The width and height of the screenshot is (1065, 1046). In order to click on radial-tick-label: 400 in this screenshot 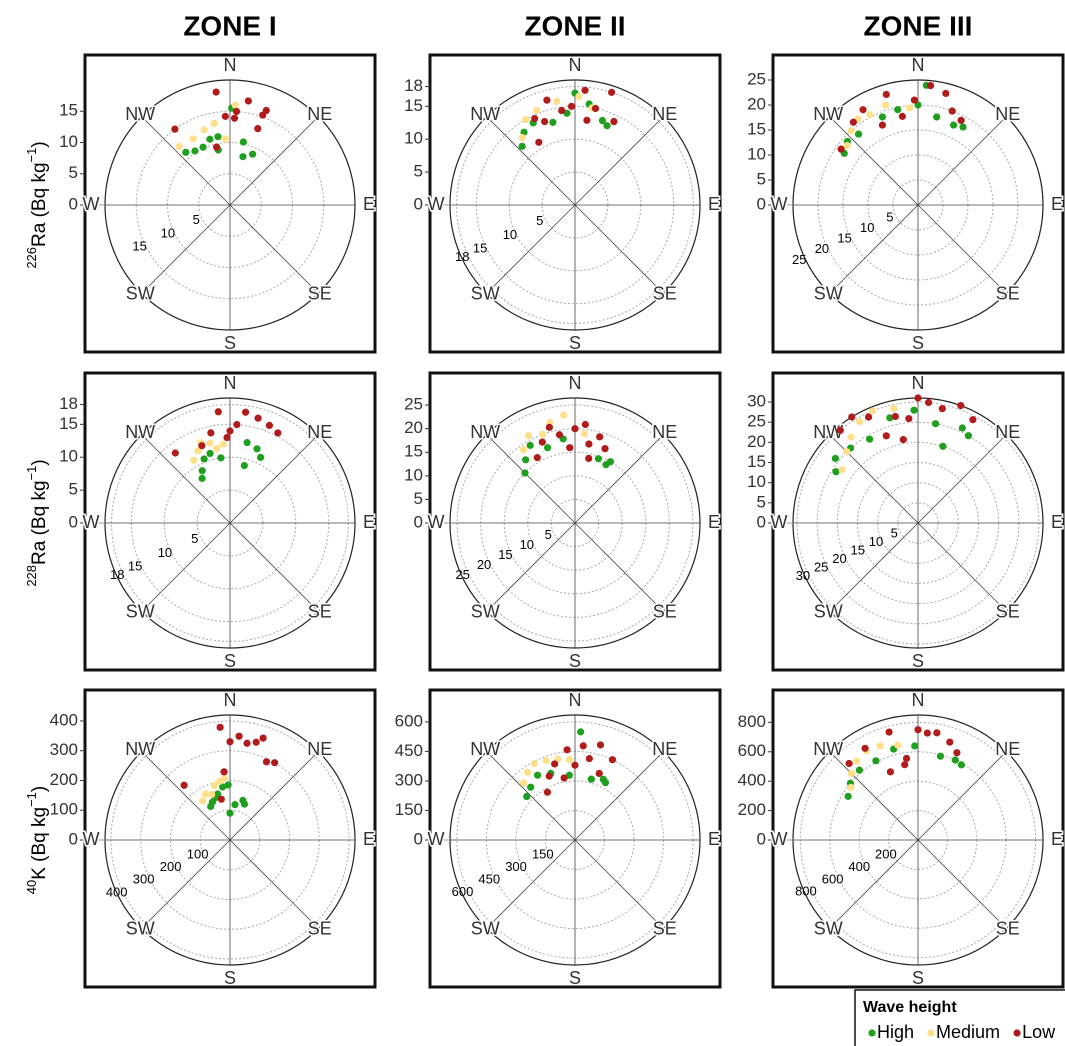, I will do `click(859, 866)`.